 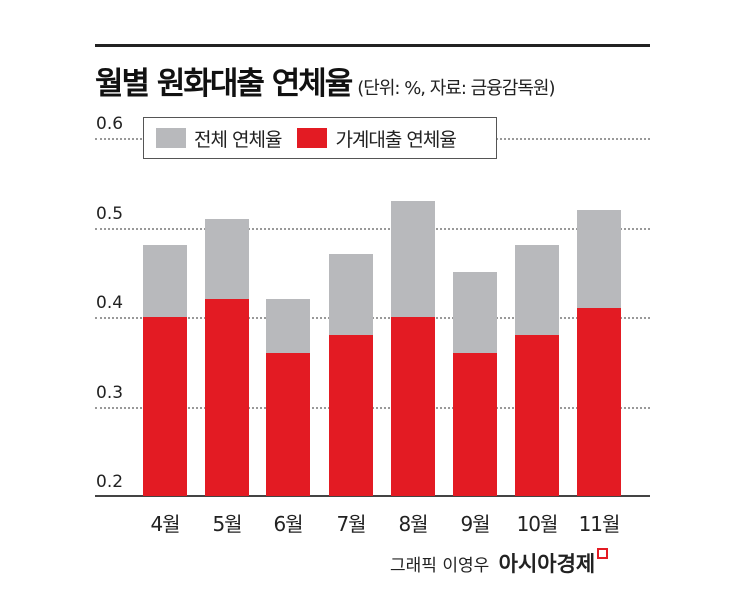 I want to click on x-tick-label: 4월, so click(x=165, y=524).